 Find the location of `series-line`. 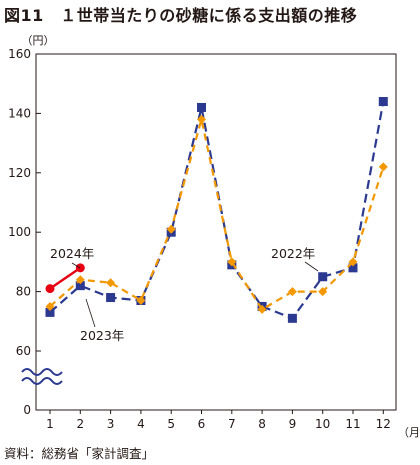

series-line is located at coordinates (65, 278).